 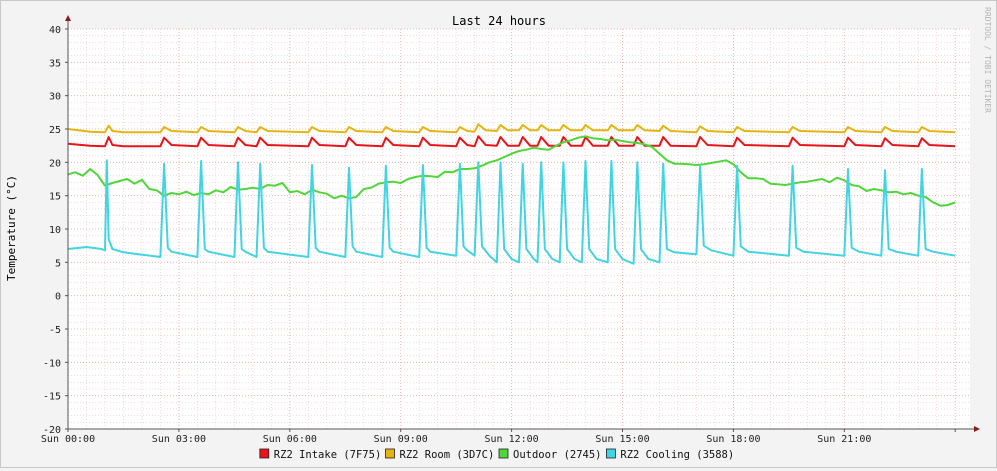 What do you see at coordinates (52, 363) in the screenshot?
I see `y-tick-label: -10` at bounding box center [52, 363].